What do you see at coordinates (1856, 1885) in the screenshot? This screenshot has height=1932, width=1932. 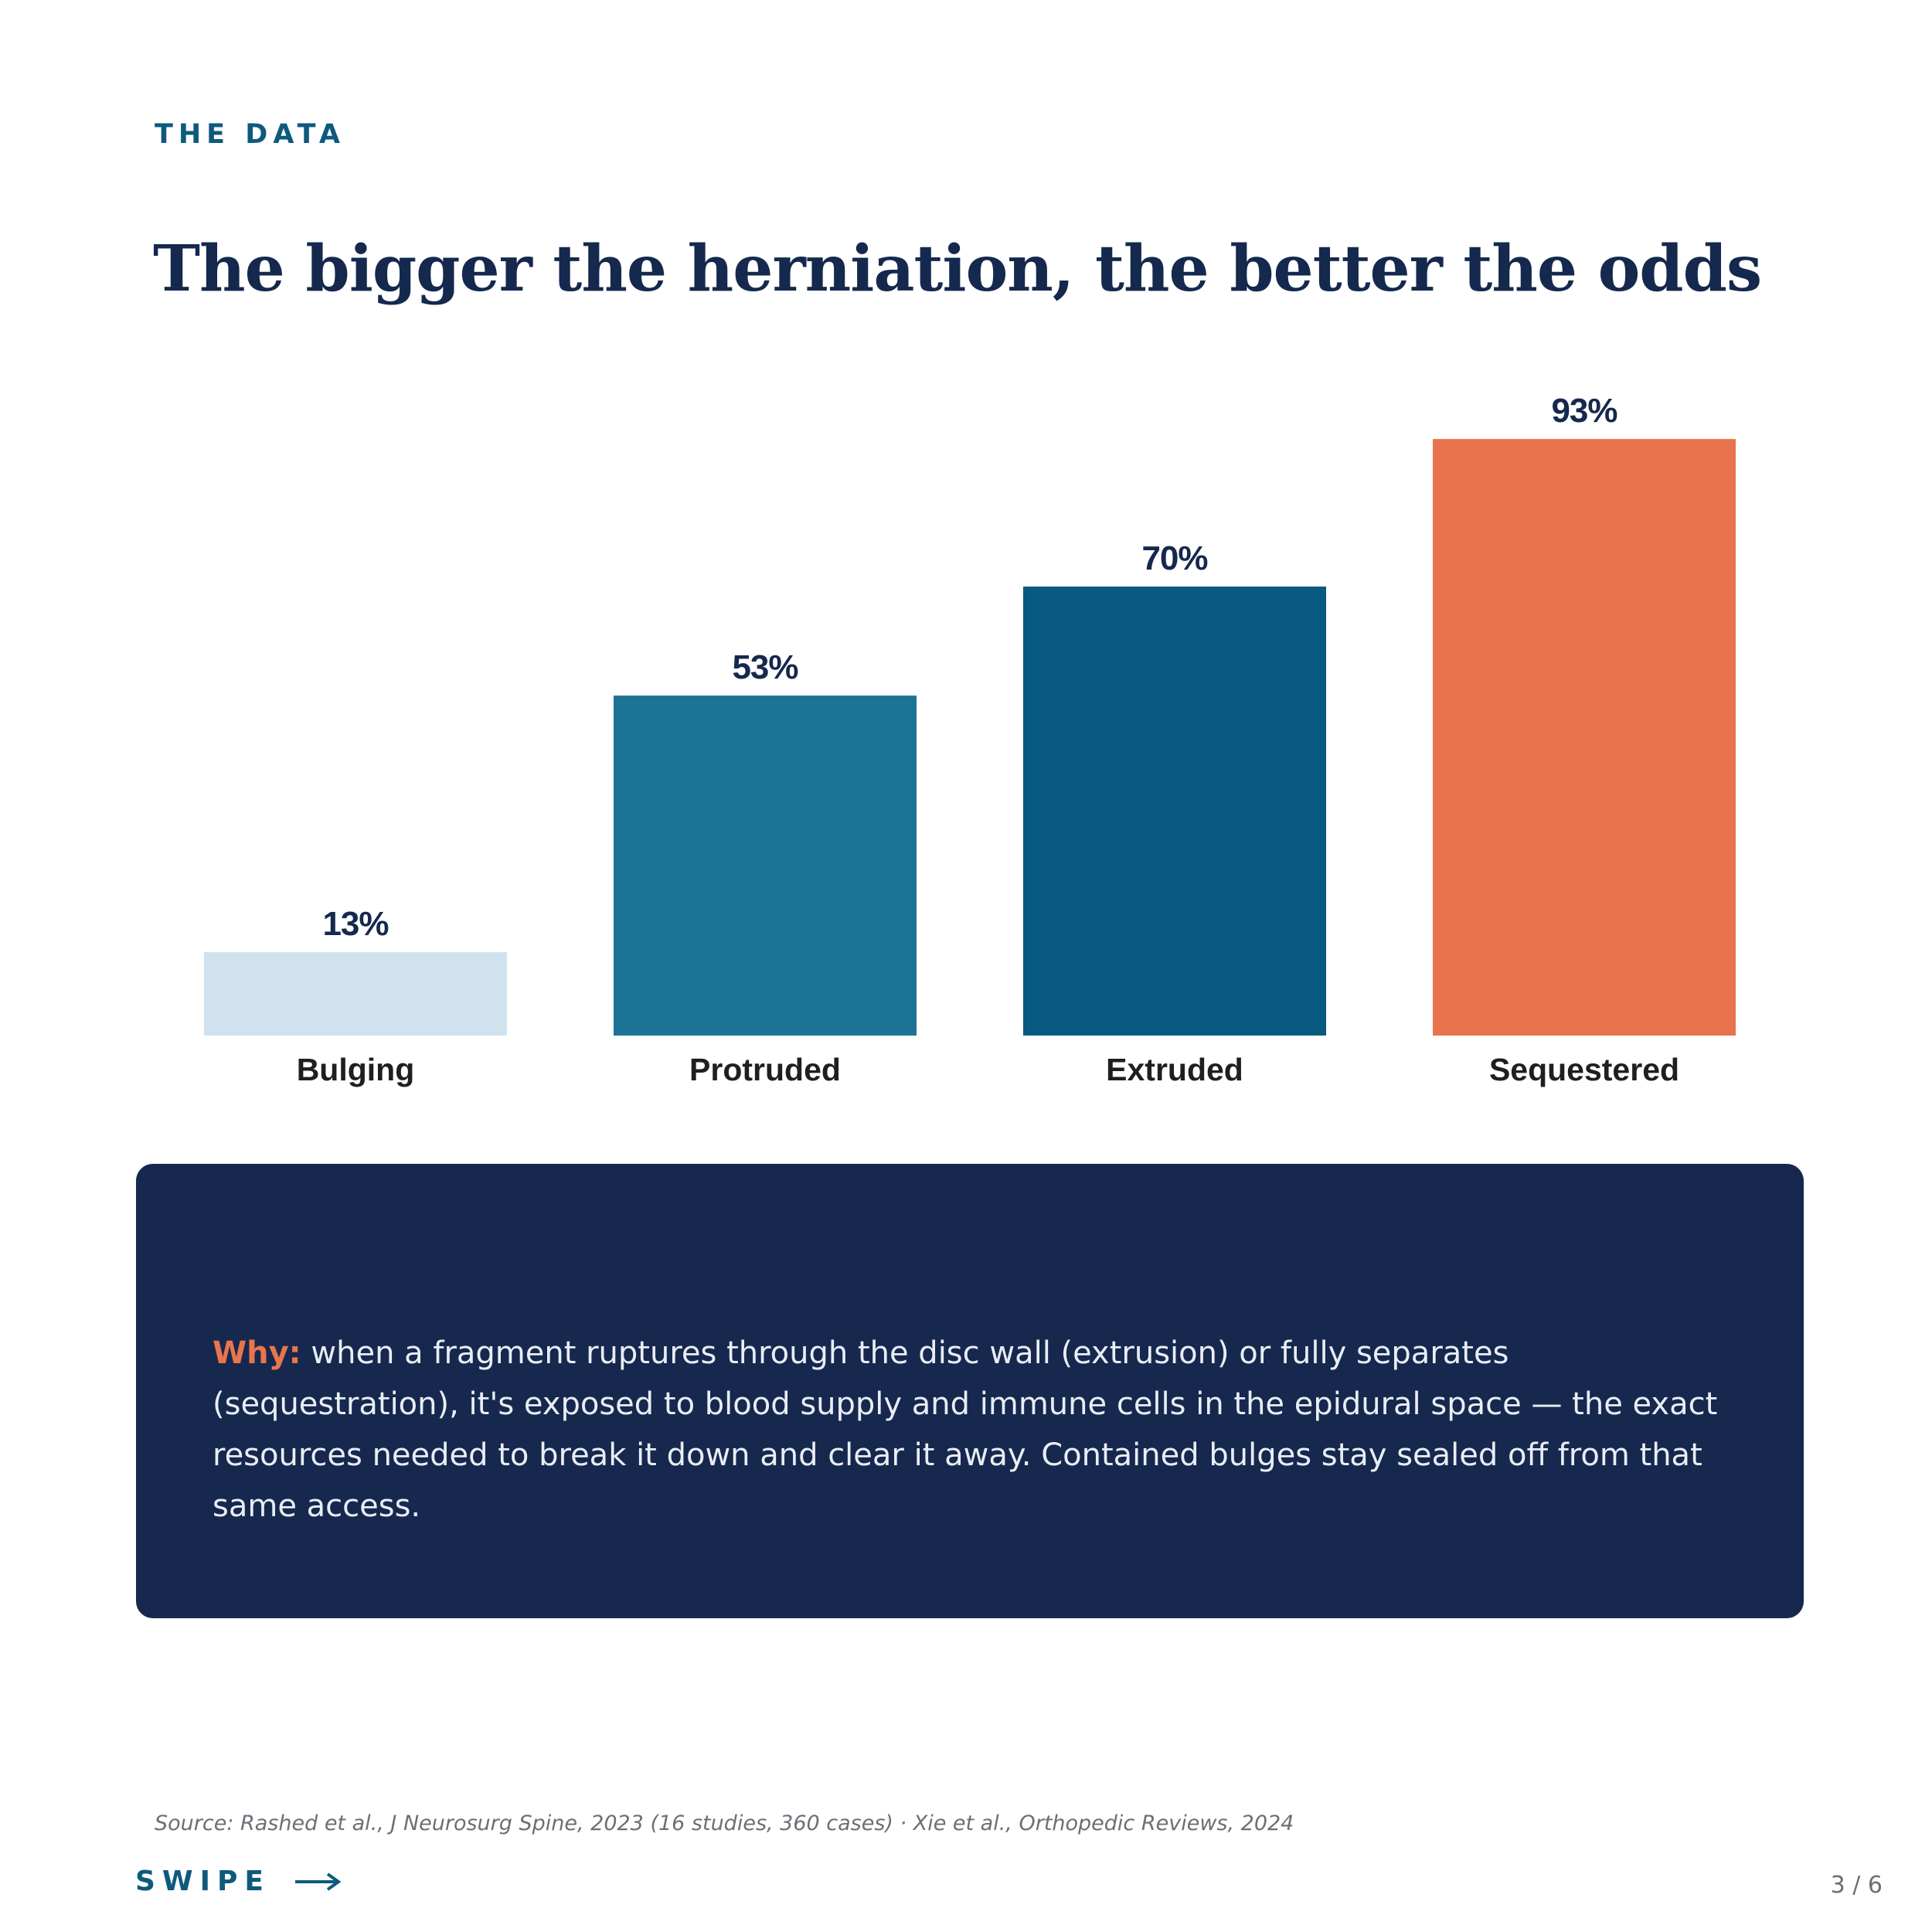 I see `page-counter: 3 / 6` at bounding box center [1856, 1885].